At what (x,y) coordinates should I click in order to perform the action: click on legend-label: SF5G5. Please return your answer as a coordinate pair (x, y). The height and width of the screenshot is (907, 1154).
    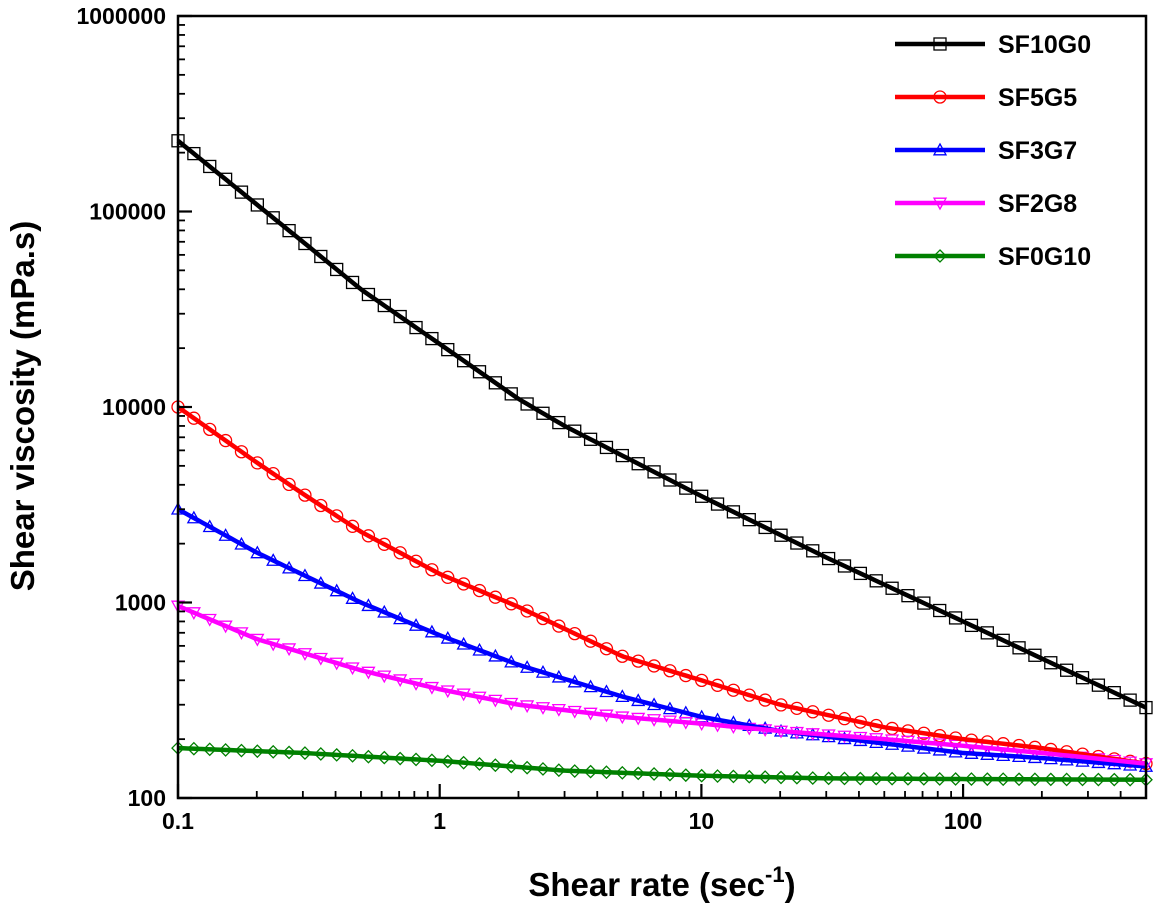
    Looking at the image, I should click on (1037, 98).